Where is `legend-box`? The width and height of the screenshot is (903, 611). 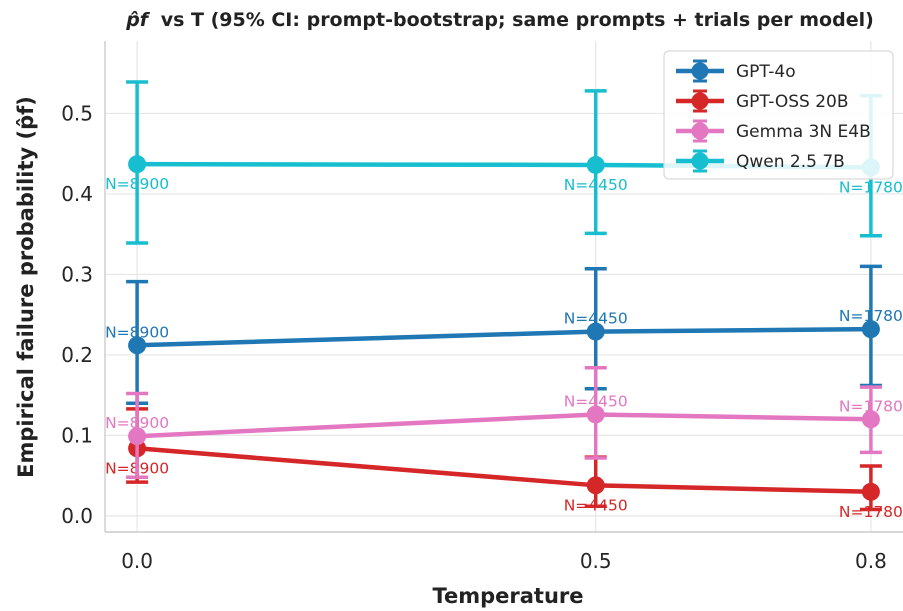 legend-box is located at coordinates (778, 115).